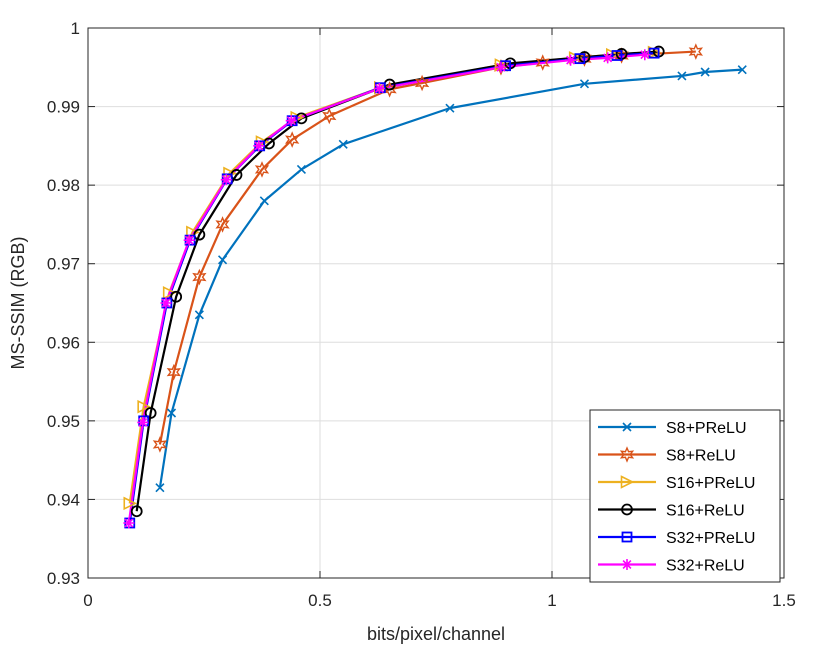 This screenshot has width=831, height=657. I want to click on y-tick-label: 0.98, so click(63, 185).